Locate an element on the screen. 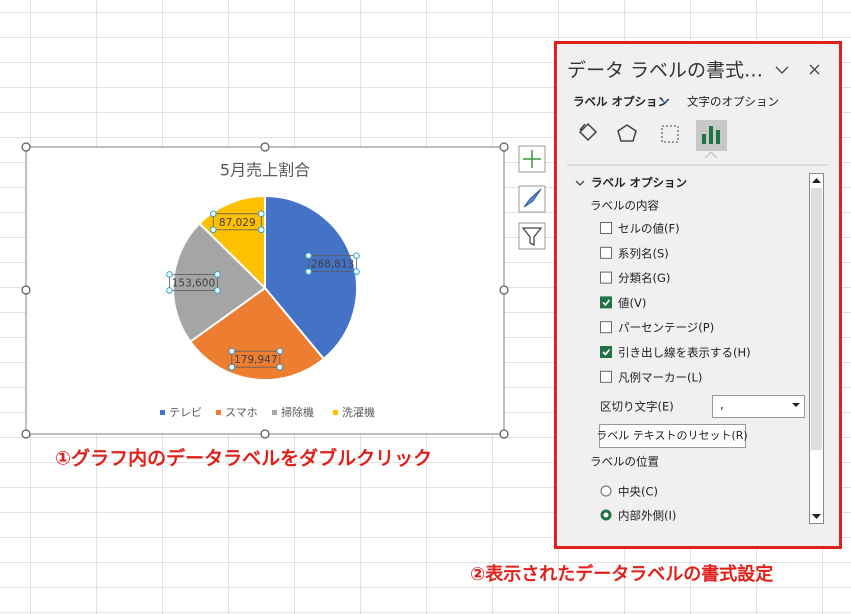 This screenshot has width=851, height=614. reset-button is located at coordinates (672, 436).